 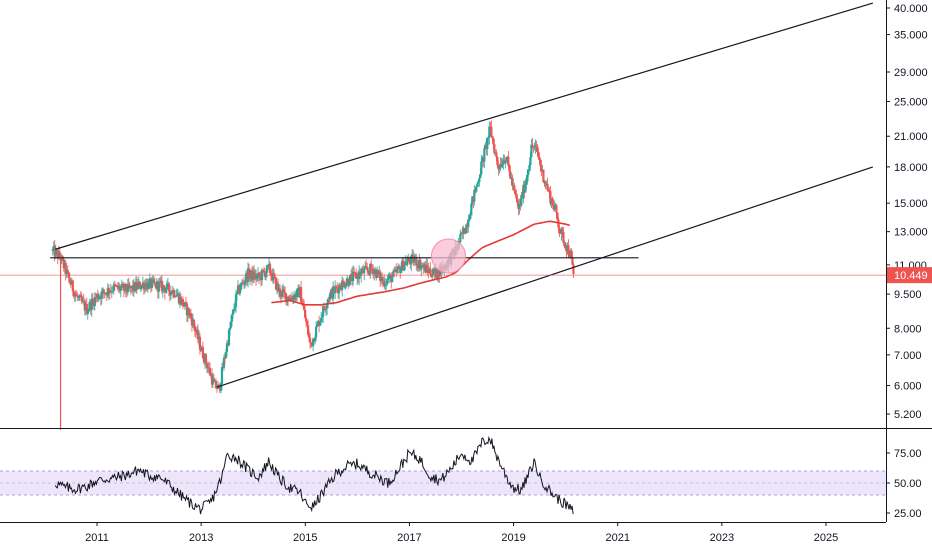 I want to click on y-tick-label: 13.000, so click(x=911, y=233).